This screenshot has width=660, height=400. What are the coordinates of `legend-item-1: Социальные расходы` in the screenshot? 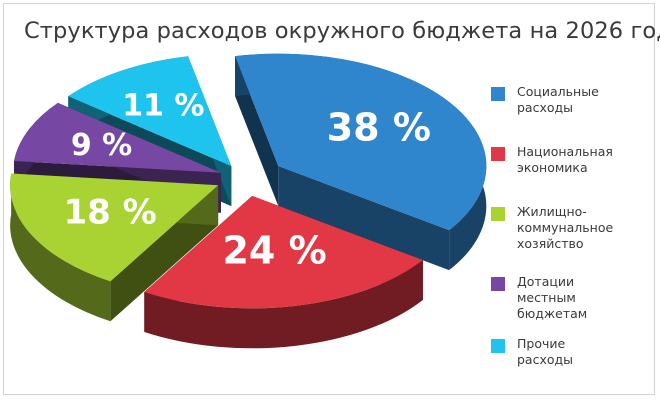 It's located at (545, 100).